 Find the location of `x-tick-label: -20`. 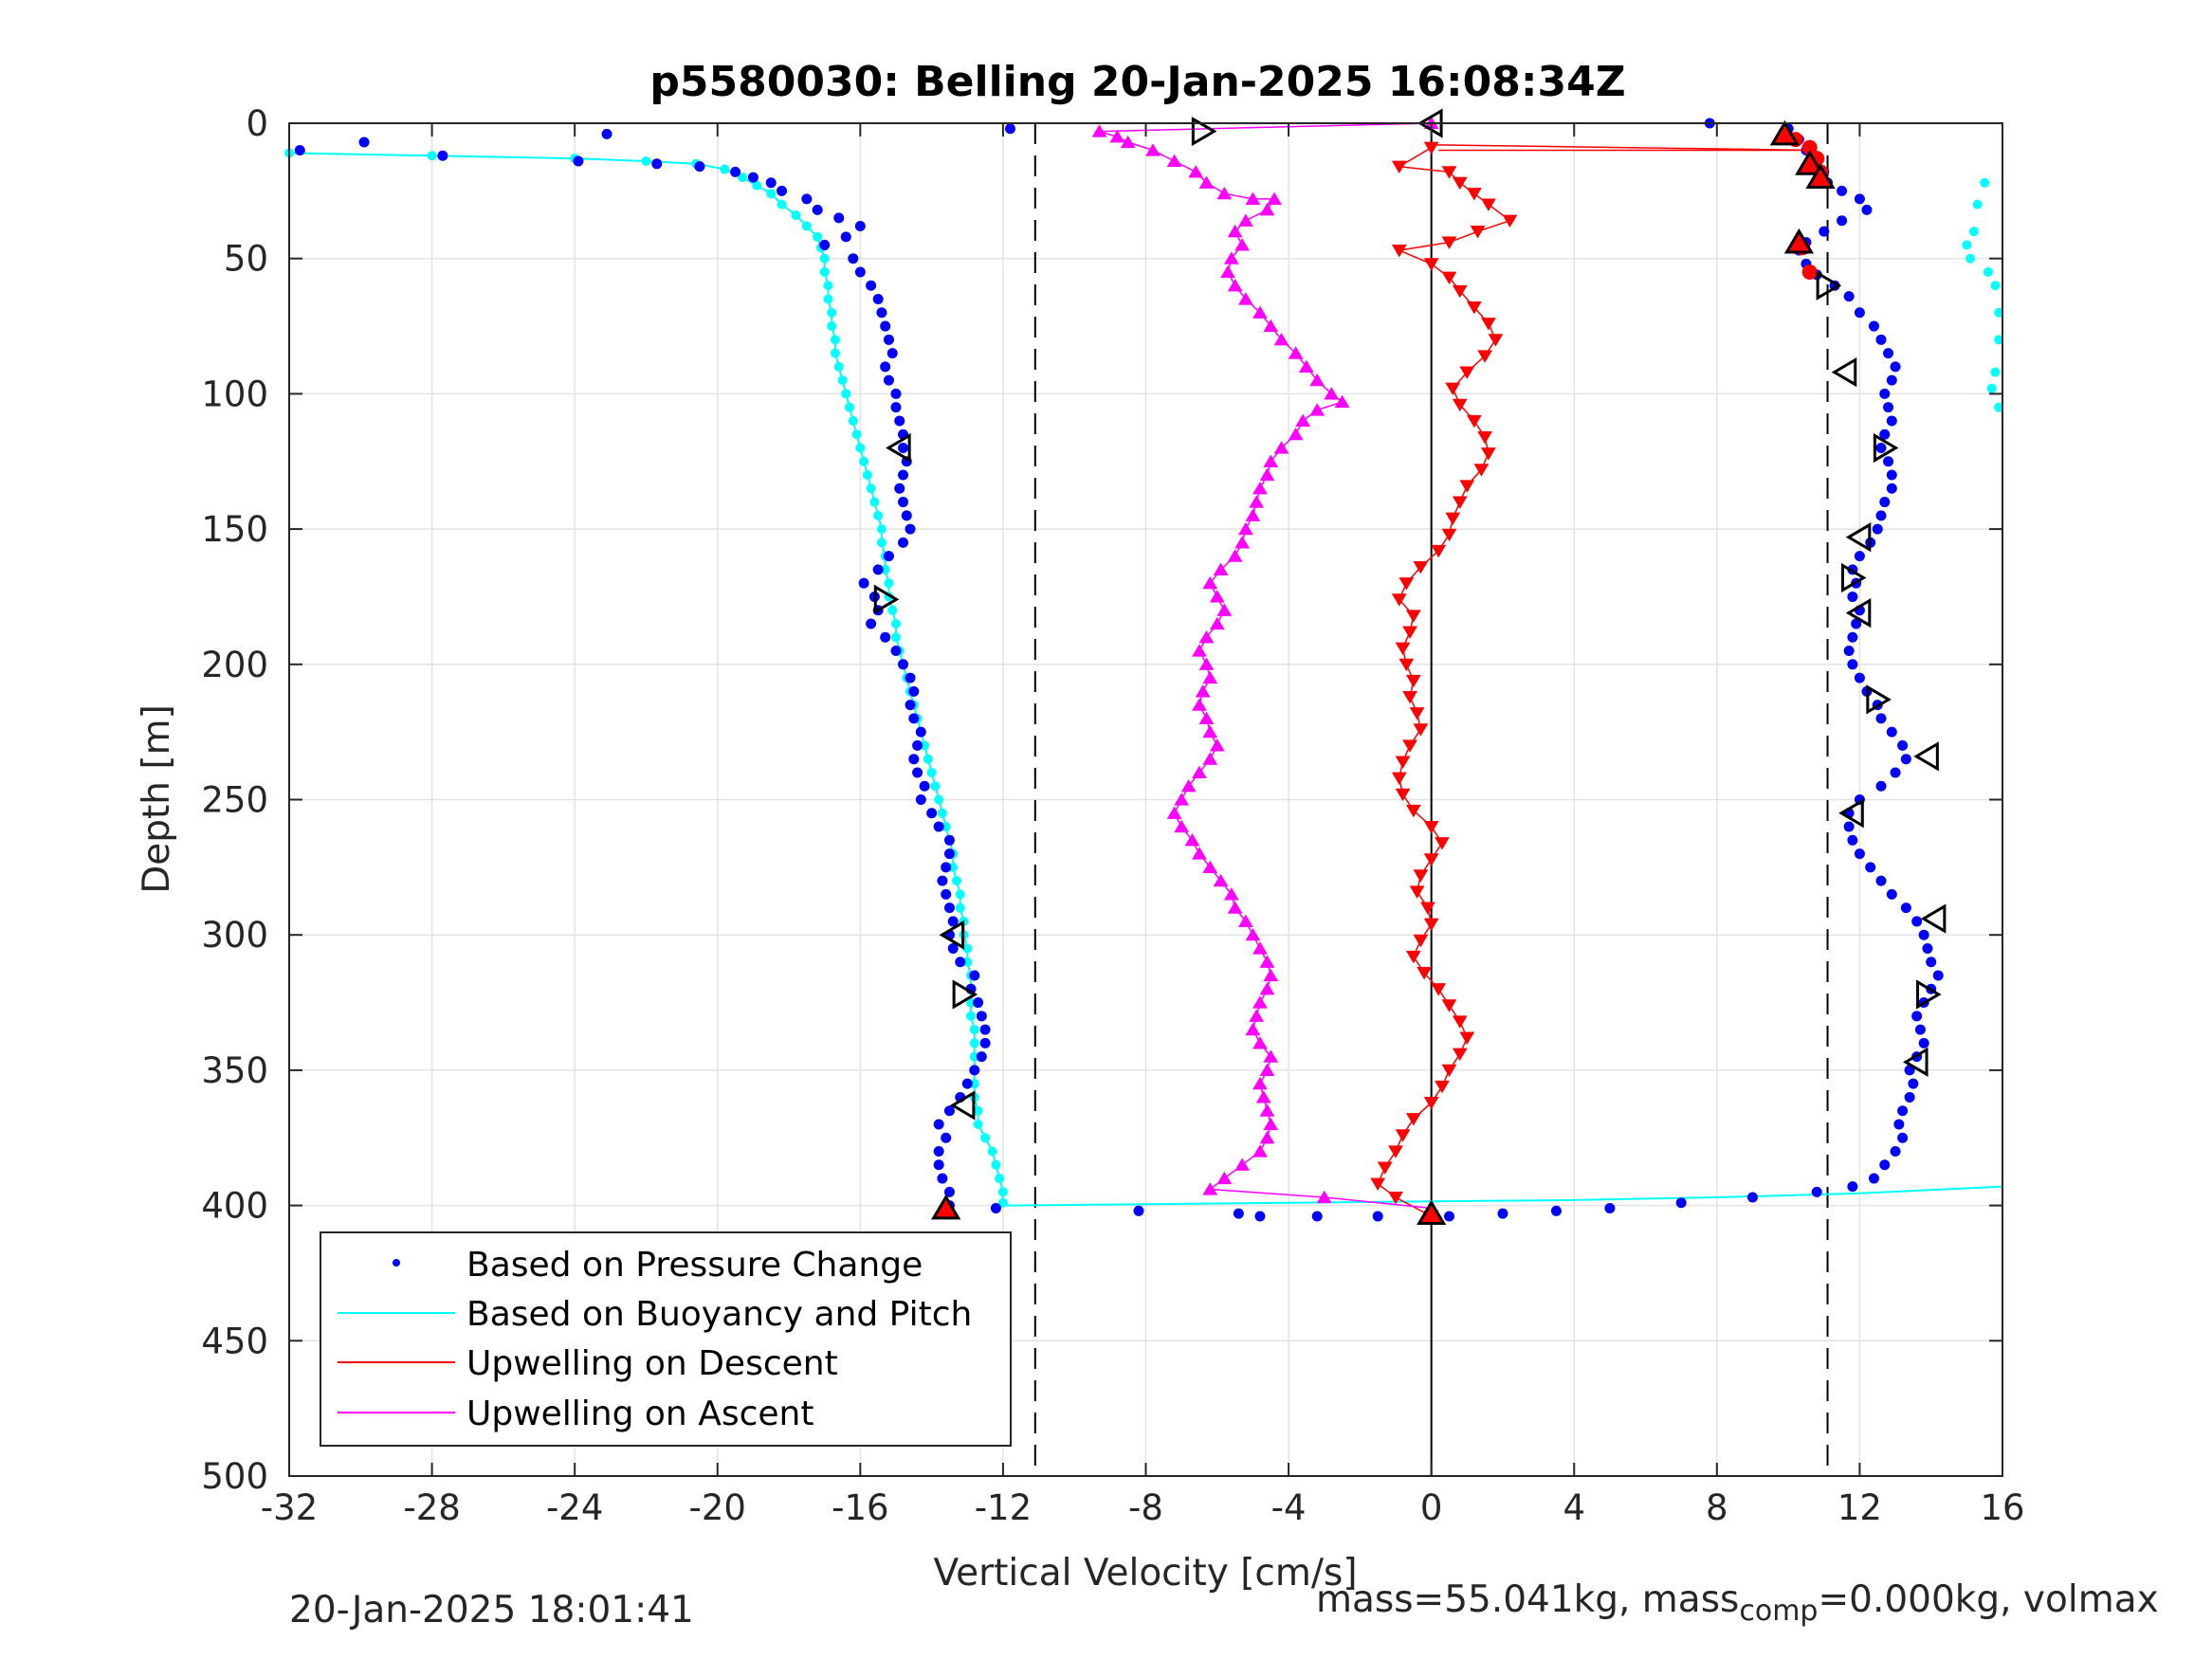

x-tick-label: -20 is located at coordinates (717, 1507).